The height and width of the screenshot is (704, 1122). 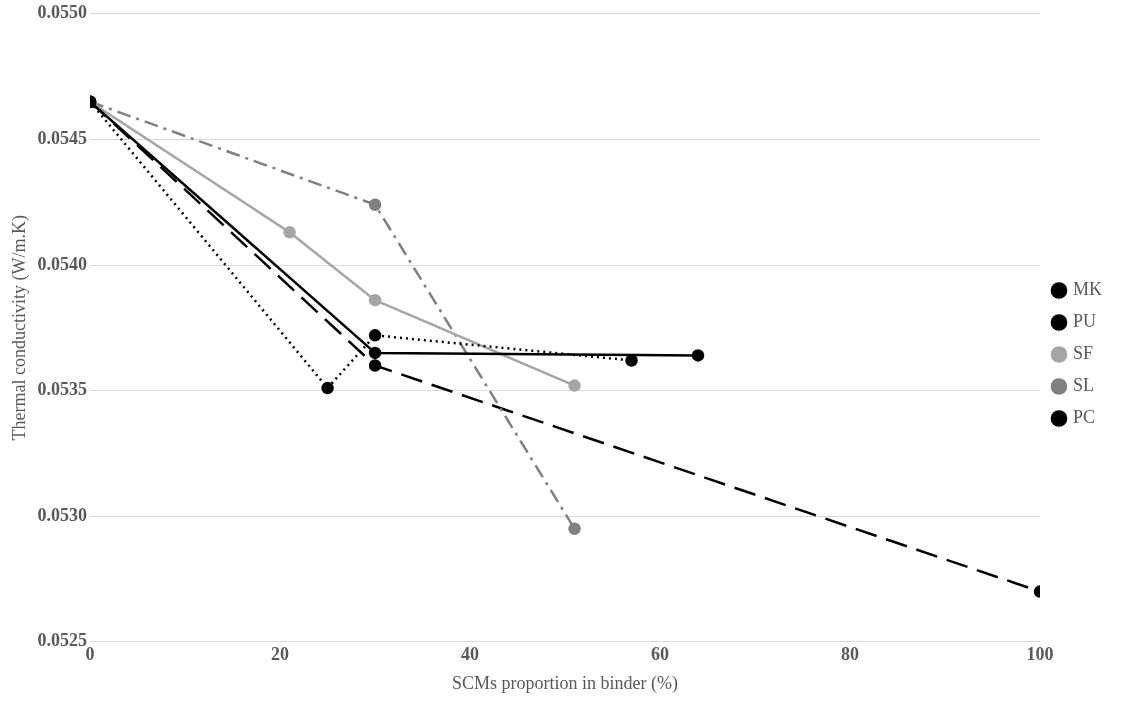 What do you see at coordinates (1084, 385) in the screenshot?
I see `legend-label: SL` at bounding box center [1084, 385].